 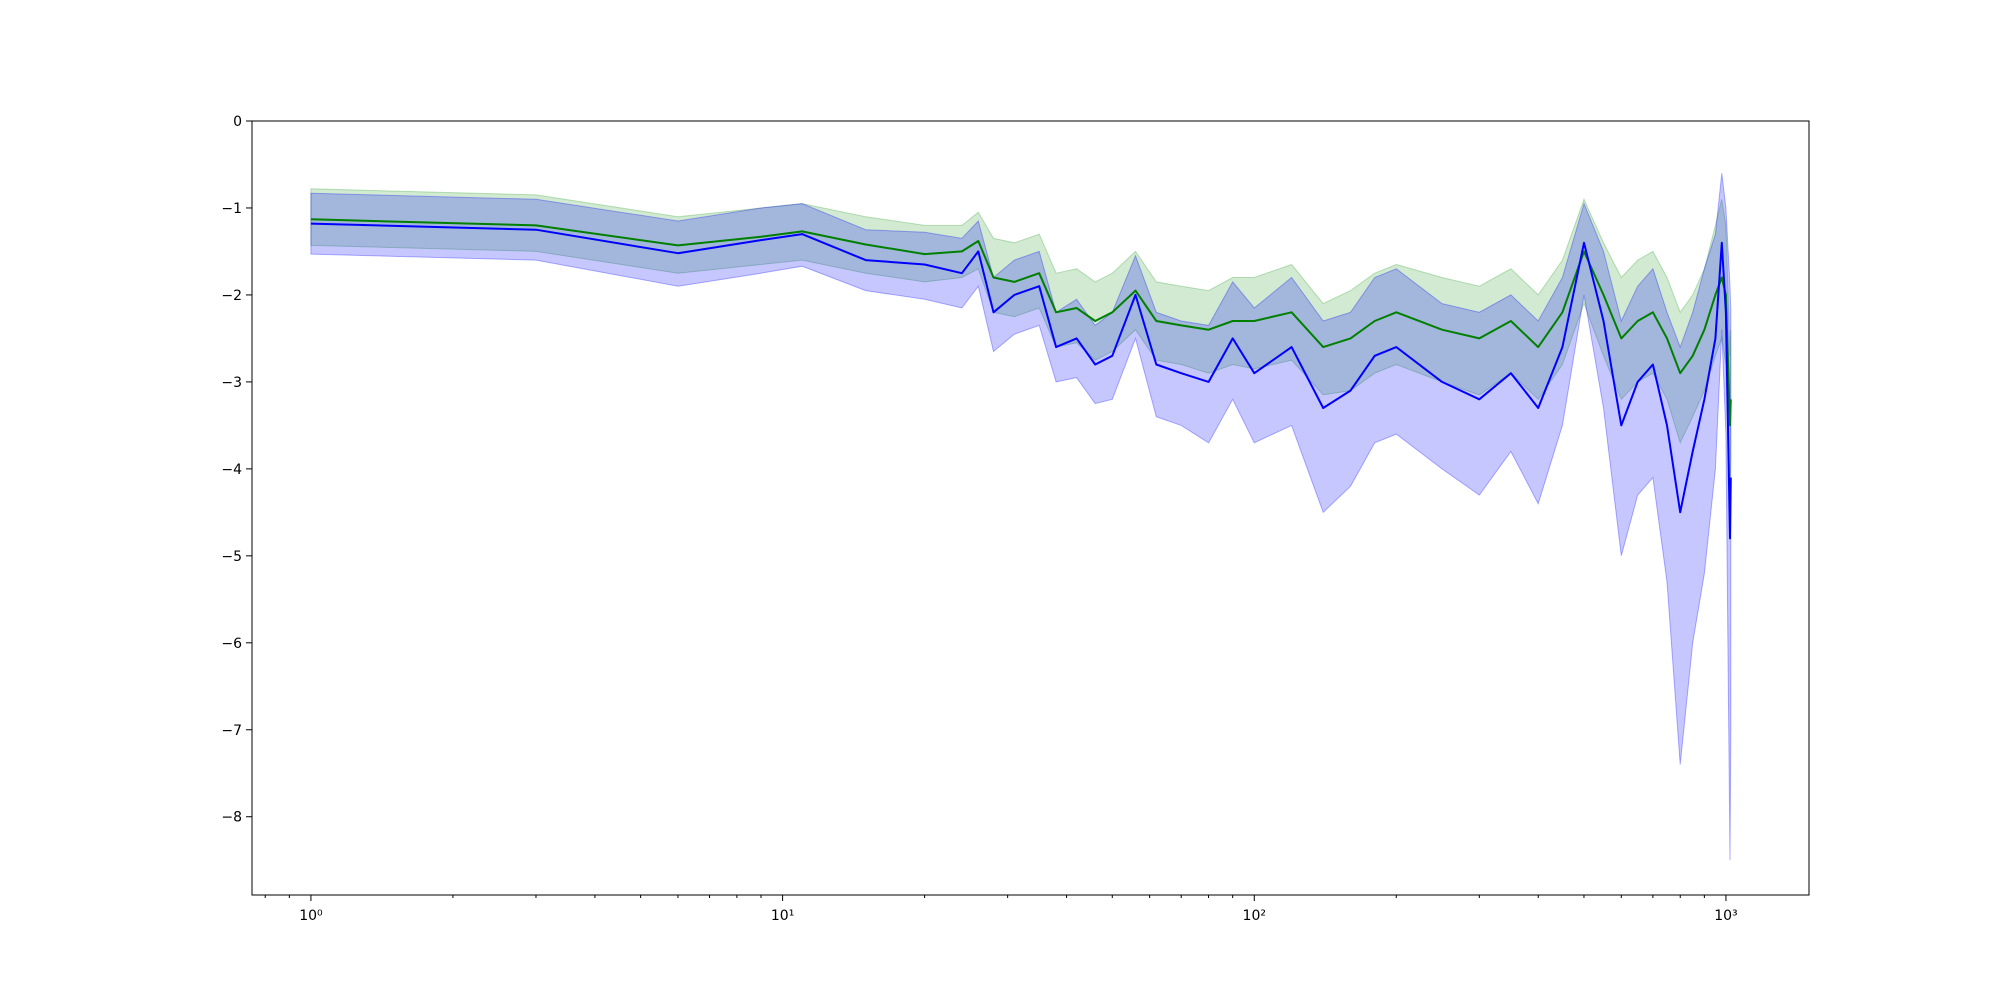 I want to click on y-tick-label: −7, so click(x=231, y=731).